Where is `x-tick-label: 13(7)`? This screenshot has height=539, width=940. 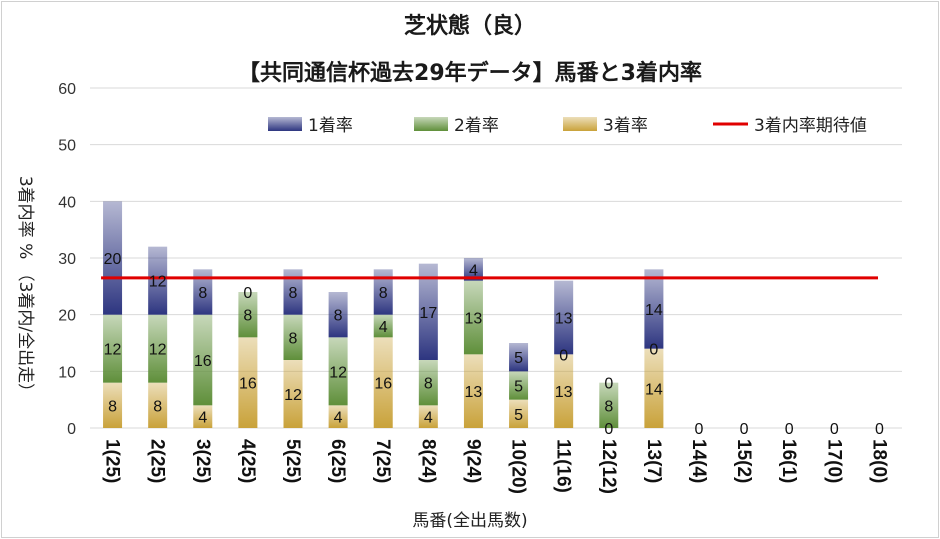 x-tick-label: 13(7) is located at coordinates (653, 461).